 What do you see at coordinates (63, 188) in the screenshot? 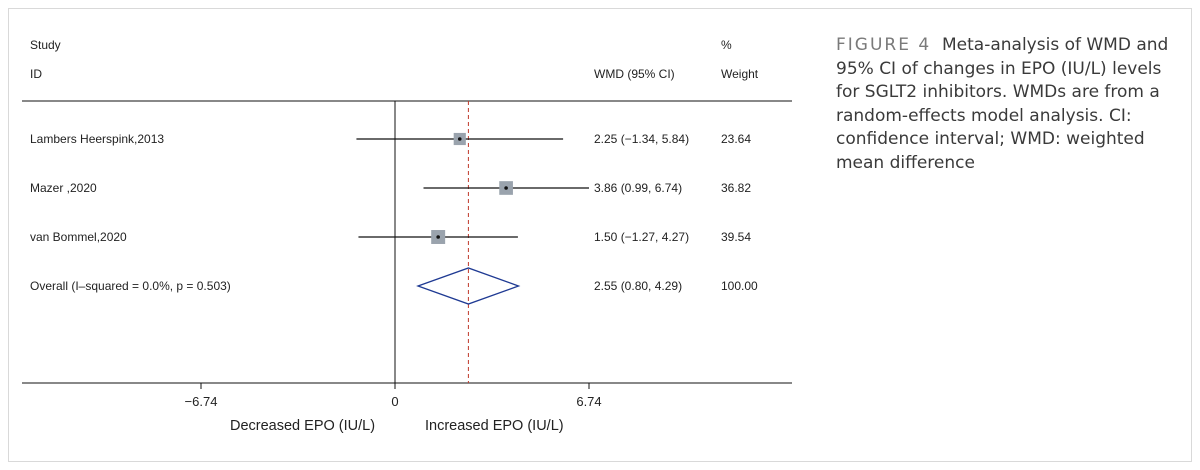
I see `study-label: Mazer ,2020` at bounding box center [63, 188].